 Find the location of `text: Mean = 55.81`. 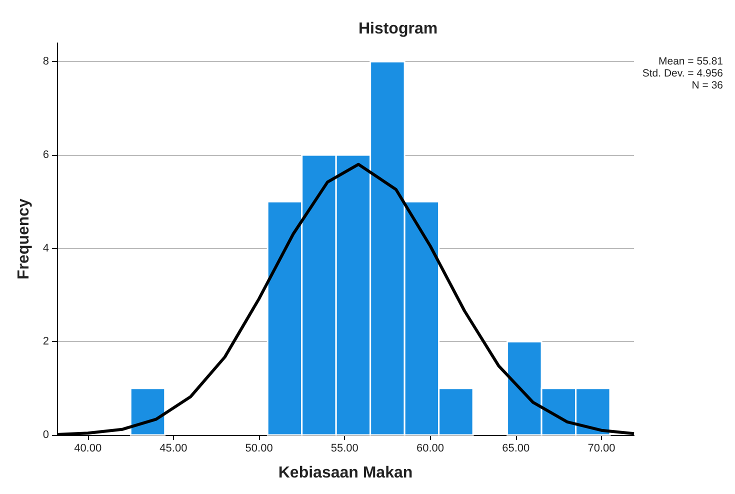

text: Mean = 55.81 is located at coordinates (691, 62).